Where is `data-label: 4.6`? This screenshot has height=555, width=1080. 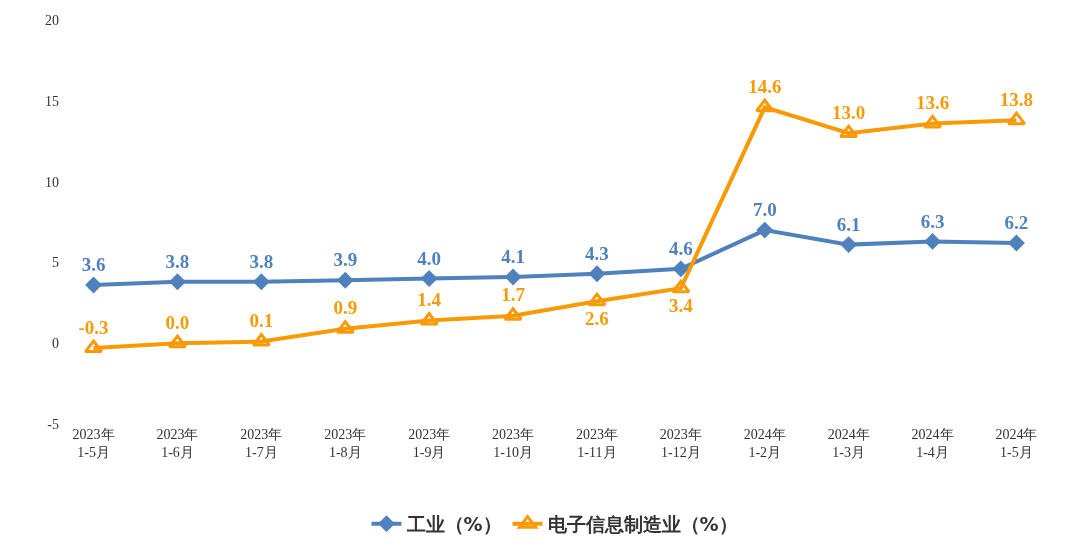 data-label: 4.6 is located at coordinates (680, 248).